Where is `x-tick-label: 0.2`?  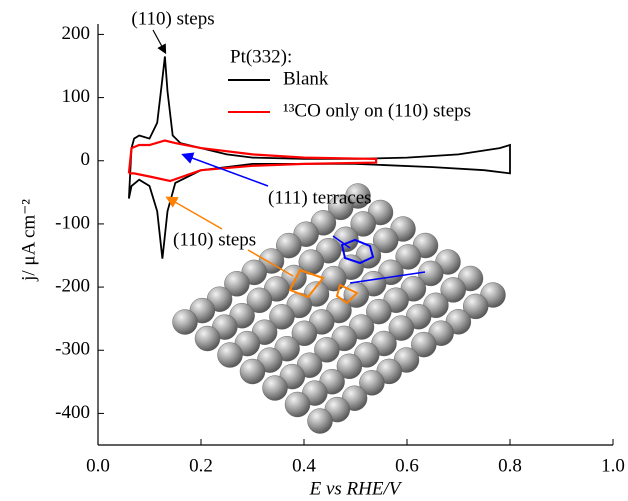
x-tick-label: 0.2 is located at coordinates (201, 465).